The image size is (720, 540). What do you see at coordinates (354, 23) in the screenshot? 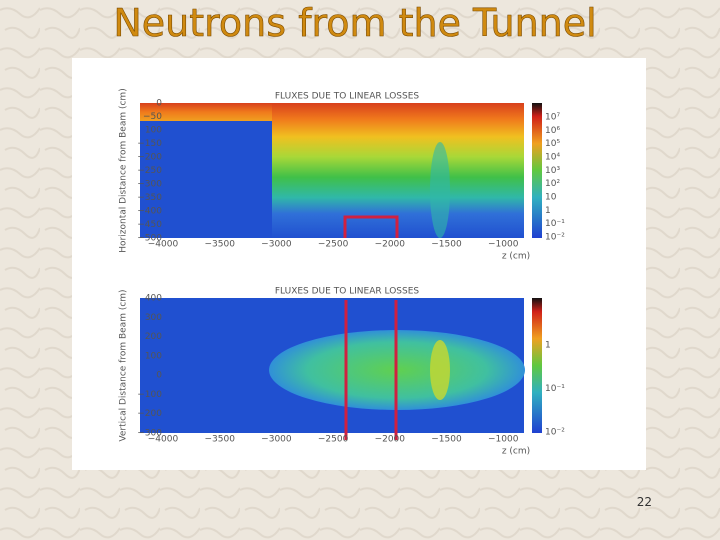
I see `slide-title: Neutrons from the Tunnel` at bounding box center [354, 23].